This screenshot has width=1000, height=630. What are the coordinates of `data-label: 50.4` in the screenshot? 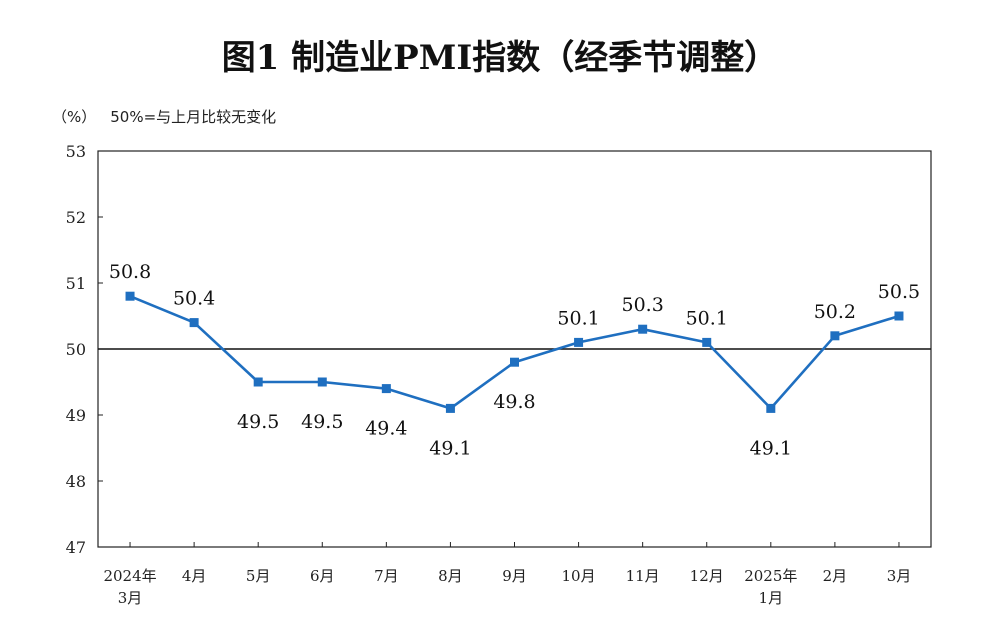 It's located at (194, 299).